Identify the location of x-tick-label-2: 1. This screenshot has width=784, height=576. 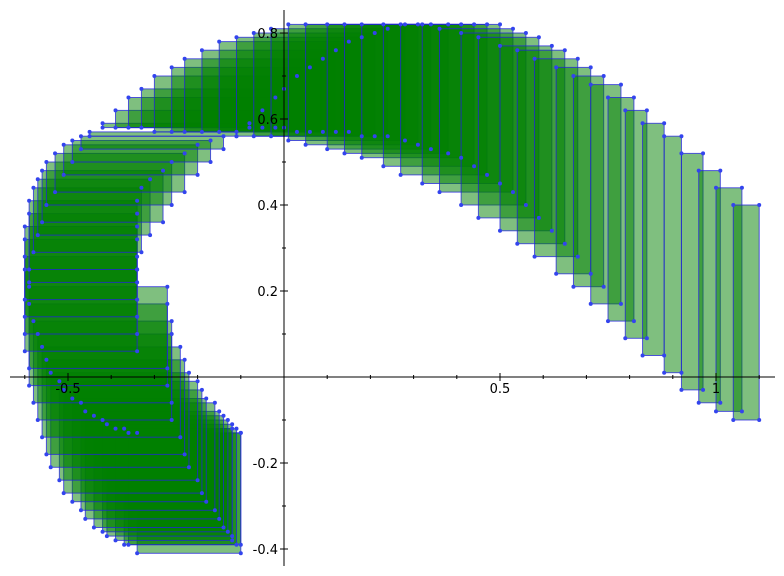
(716, 389).